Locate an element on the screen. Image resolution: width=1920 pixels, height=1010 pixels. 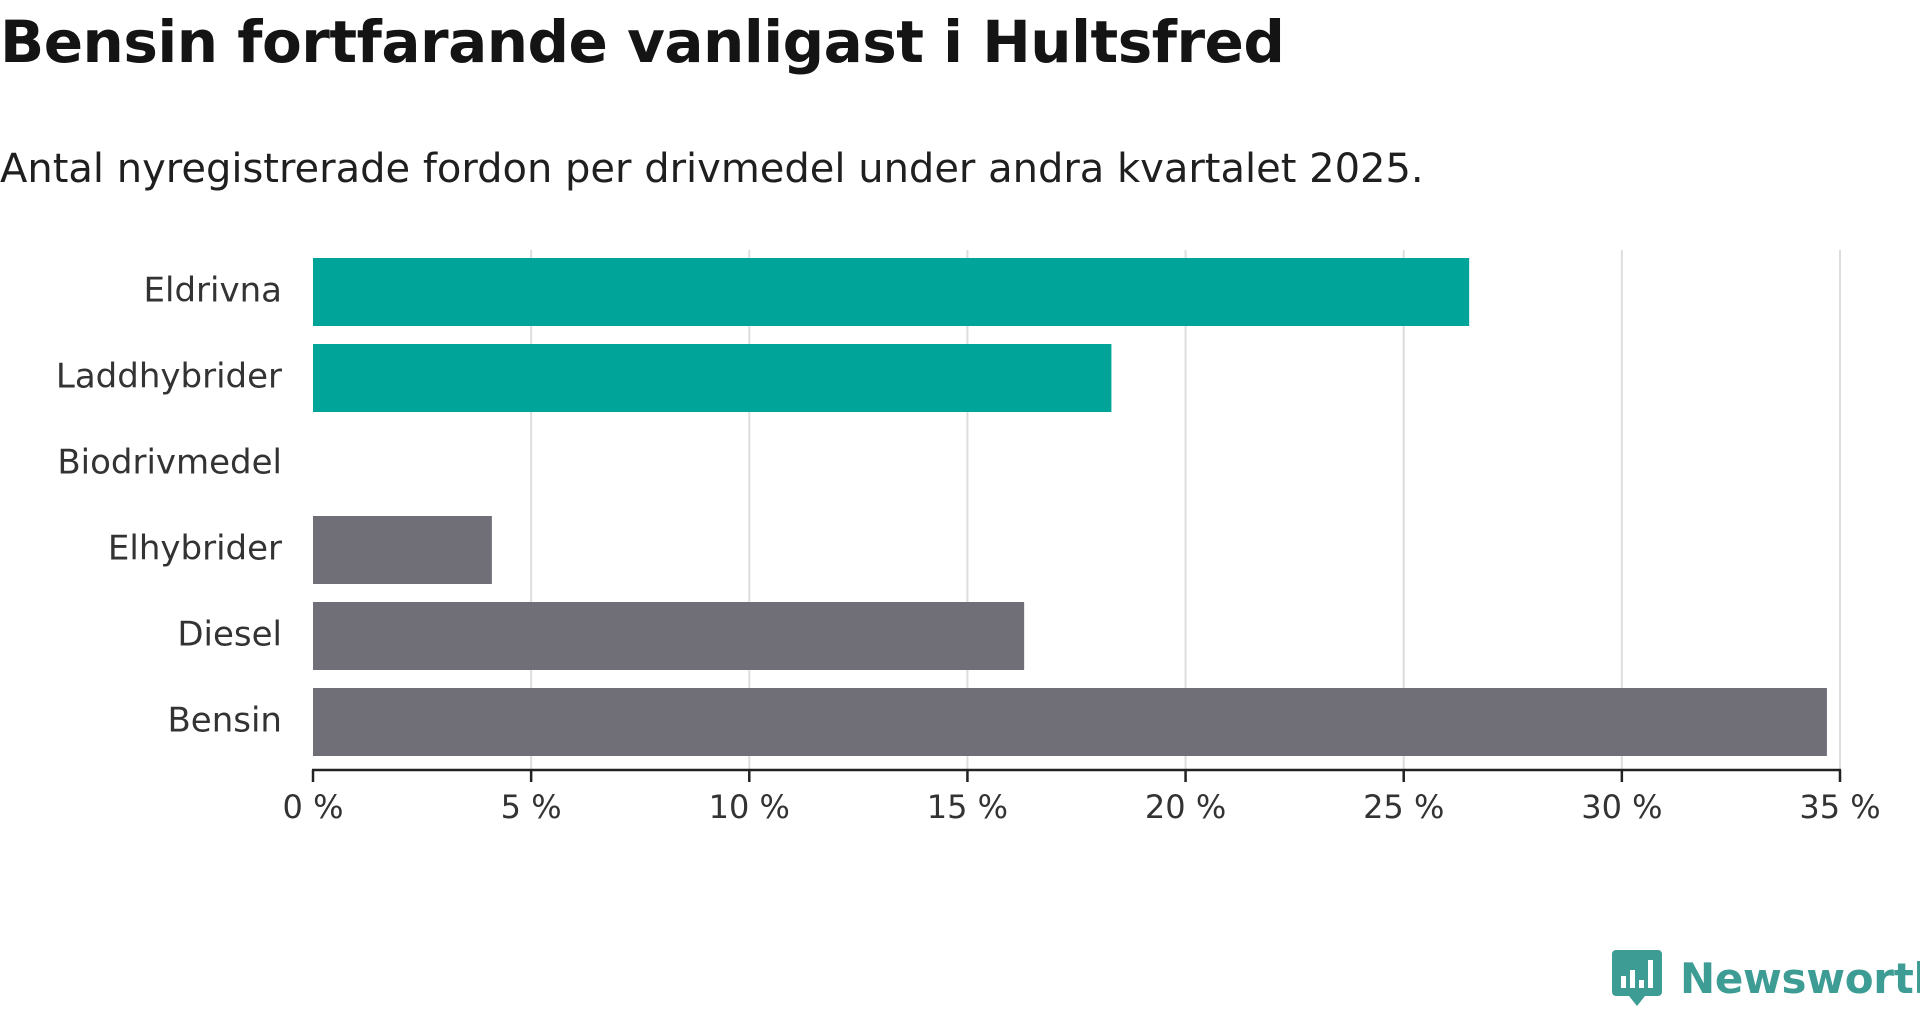
bar-eldrivna is located at coordinates (891, 292).